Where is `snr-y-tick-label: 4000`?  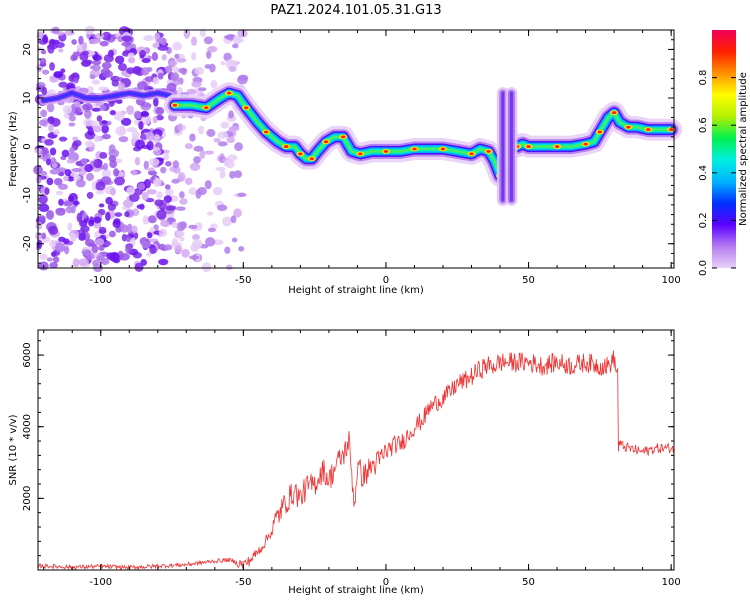
snr-y-tick-label: 4000 is located at coordinates (27, 426).